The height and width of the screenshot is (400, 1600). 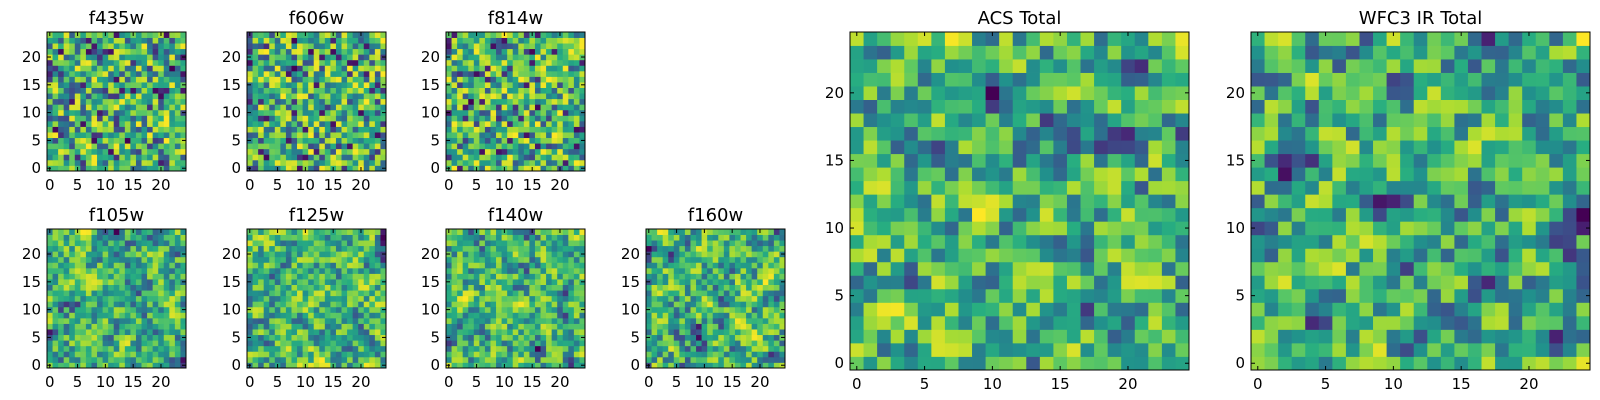 What do you see at coordinates (250, 185) in the screenshot?
I see `x-tick-label: 0` at bounding box center [250, 185].